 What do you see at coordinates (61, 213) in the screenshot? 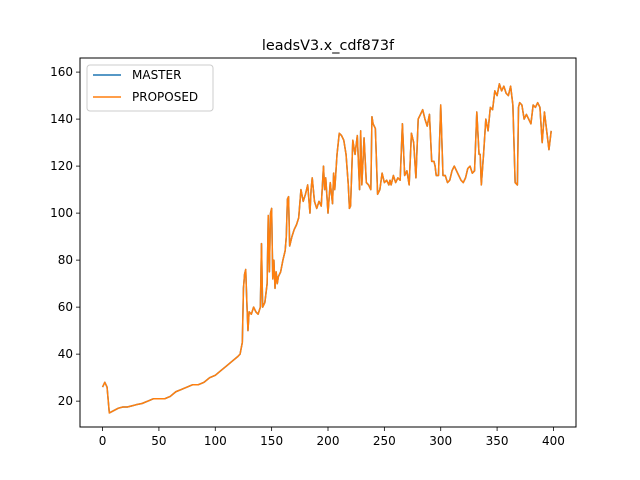
I see `y-tick-label: 100` at bounding box center [61, 213].